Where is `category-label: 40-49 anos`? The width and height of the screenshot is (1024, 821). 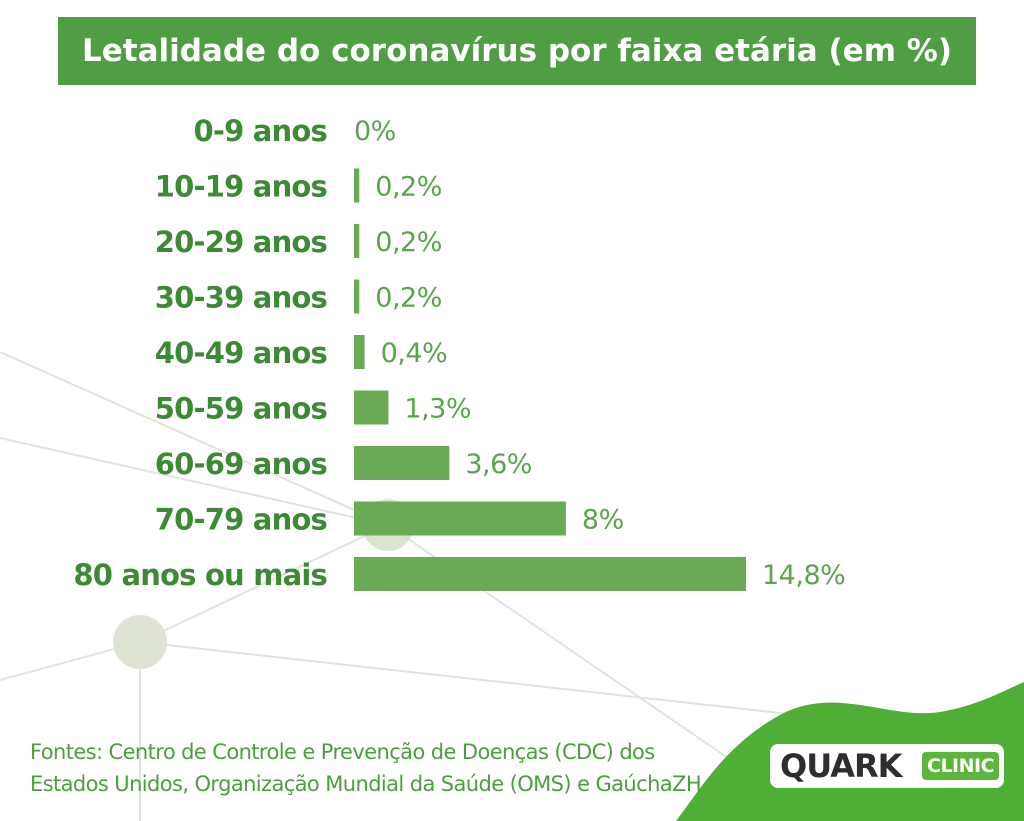 category-label: 40-49 anos is located at coordinates (241, 353).